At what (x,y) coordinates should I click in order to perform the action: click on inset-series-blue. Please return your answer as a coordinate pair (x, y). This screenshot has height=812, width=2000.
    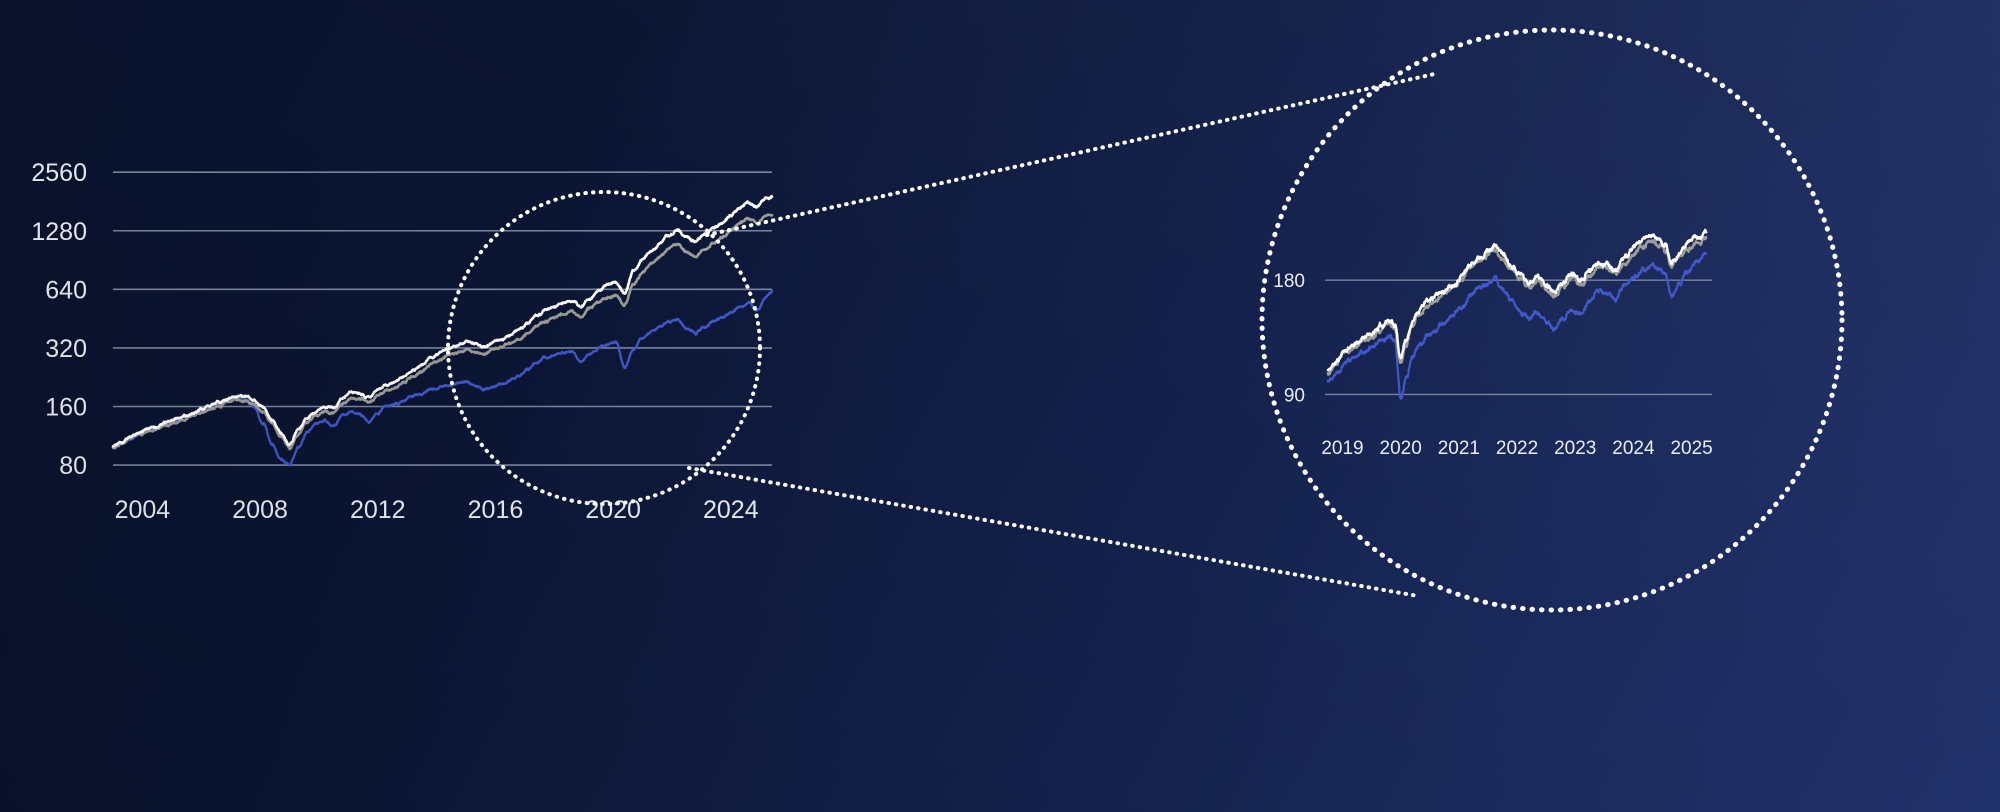
    Looking at the image, I should click on (1517, 325).